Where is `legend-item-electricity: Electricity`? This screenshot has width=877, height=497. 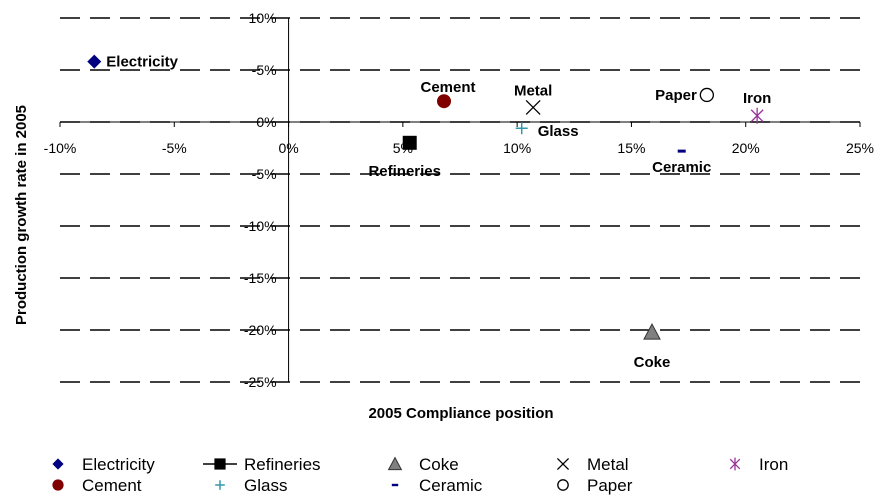
legend-item-electricity: Electricity is located at coordinates (103, 464).